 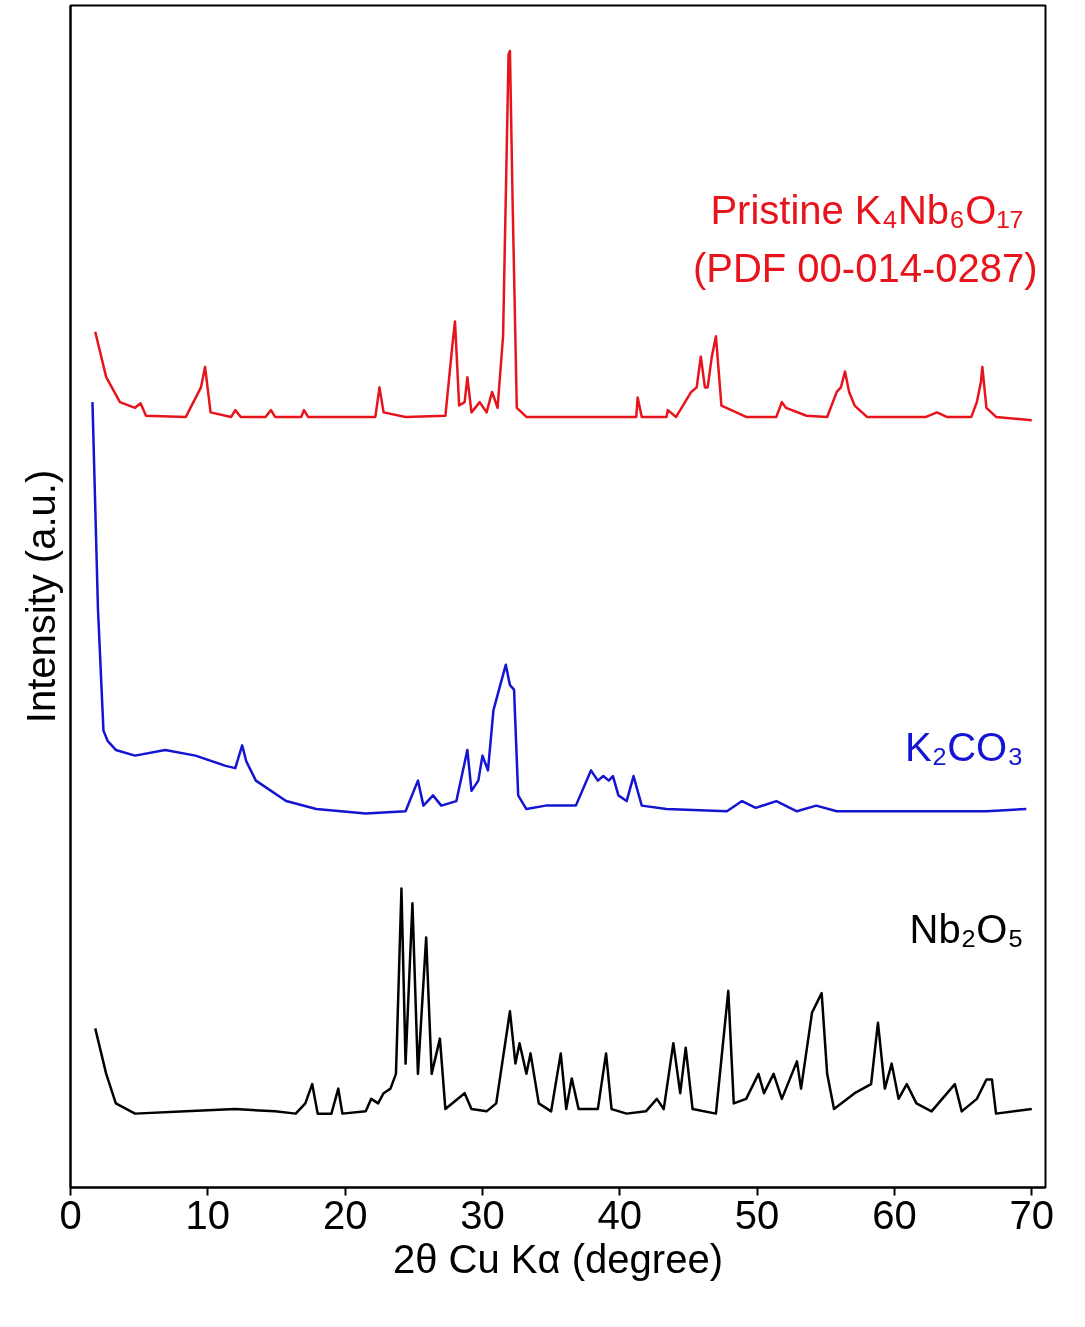 I want to click on text: Pristine K₄Nb₆O₁₇, so click(x=867, y=210).